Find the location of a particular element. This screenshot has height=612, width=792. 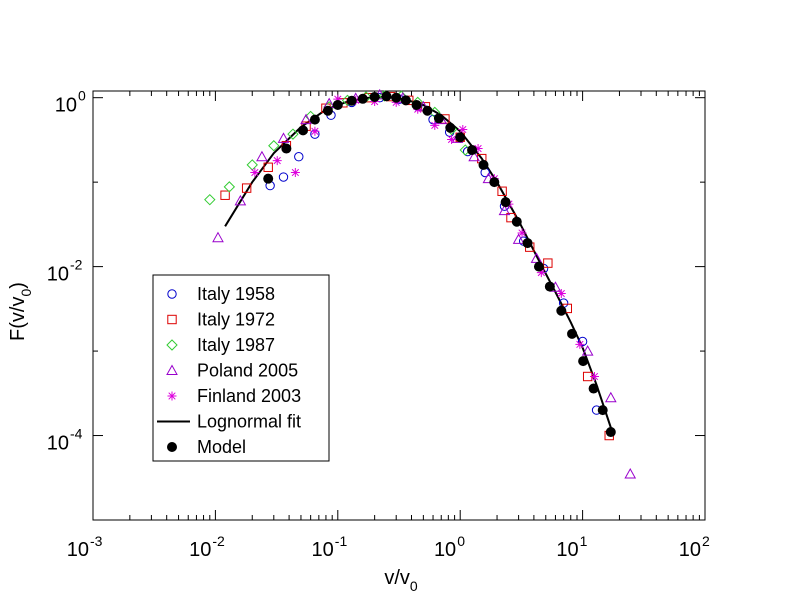

x-tick-label-exponent: 2 is located at coordinates (706, 541).